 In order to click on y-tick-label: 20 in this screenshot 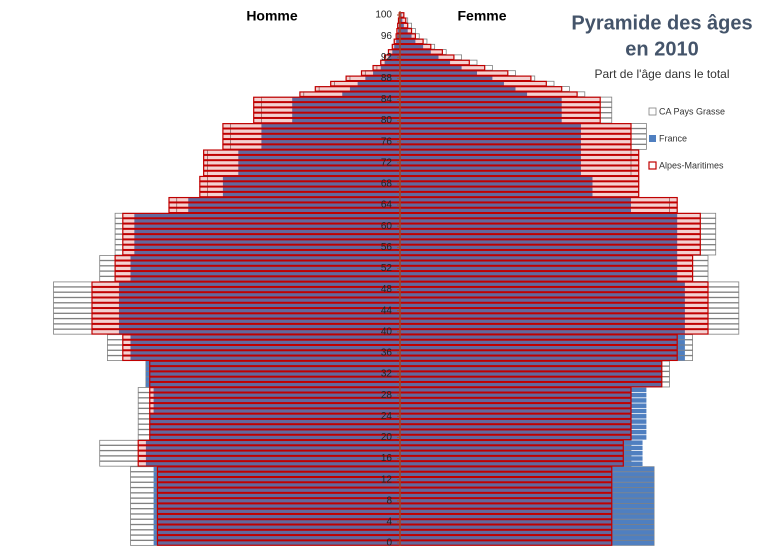, I will do `click(387, 437)`.